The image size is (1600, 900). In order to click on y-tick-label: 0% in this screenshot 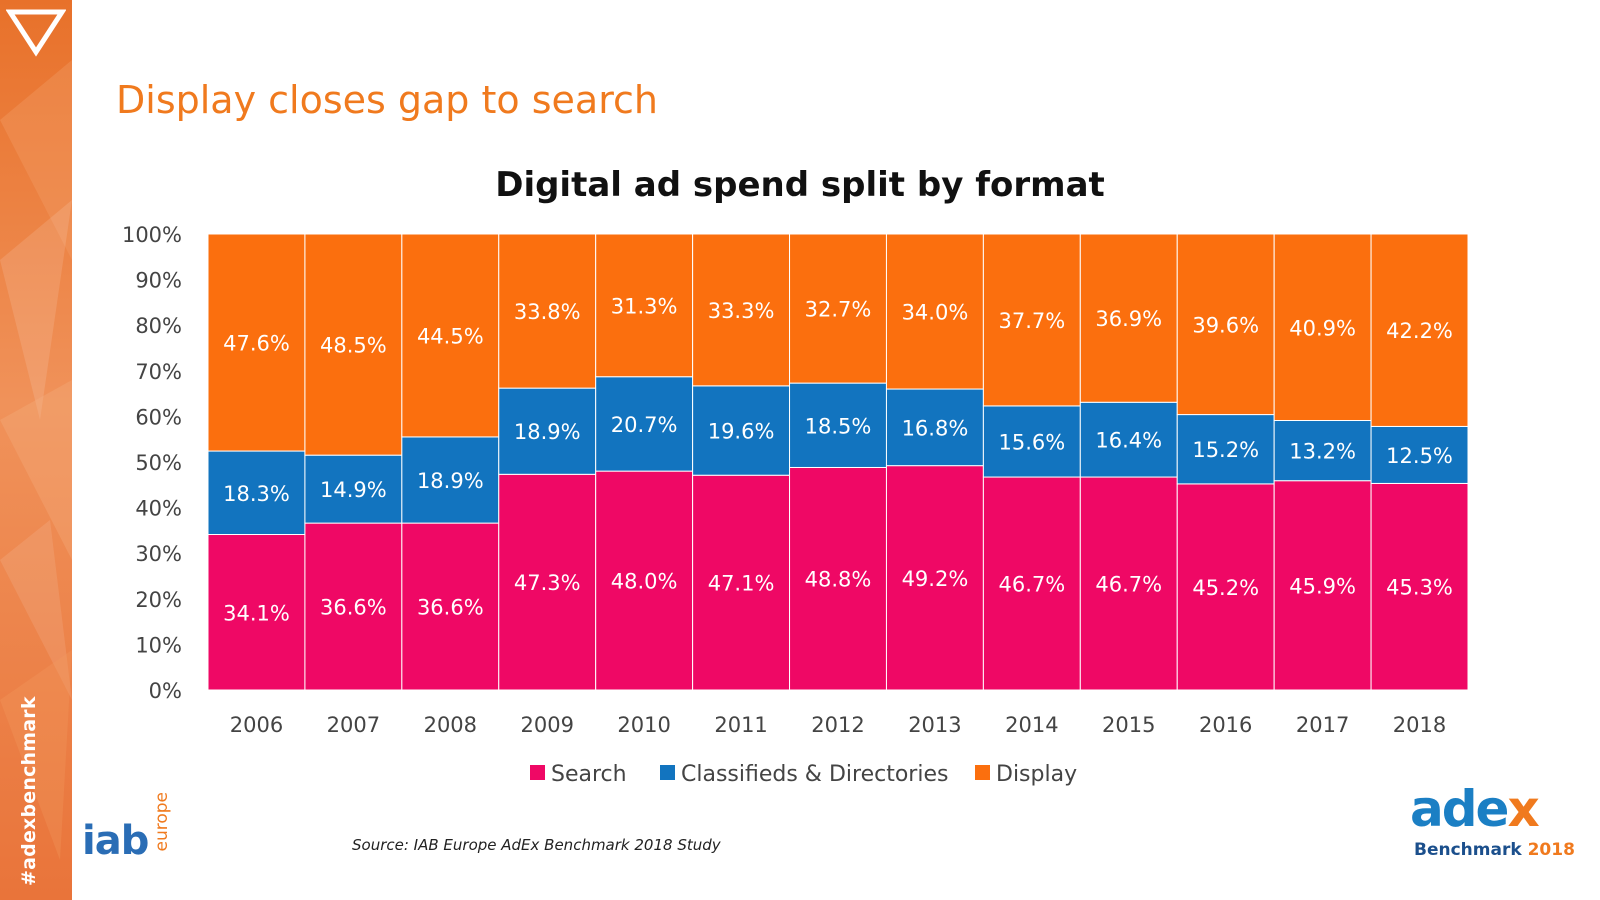, I will do `click(165, 691)`.